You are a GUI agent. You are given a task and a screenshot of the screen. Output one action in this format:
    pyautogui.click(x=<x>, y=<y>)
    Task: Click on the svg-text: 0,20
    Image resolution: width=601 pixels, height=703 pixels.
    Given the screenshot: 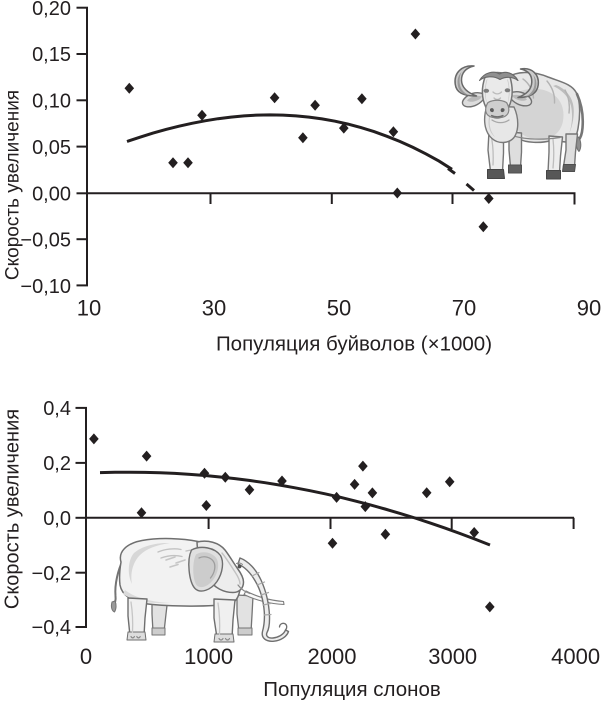 What is the action you would take?
    pyautogui.click(x=51, y=10)
    